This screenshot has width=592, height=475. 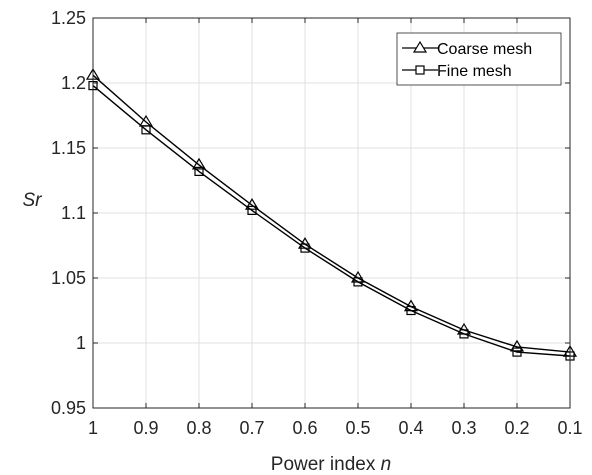 What do you see at coordinates (410, 428) in the screenshot?
I see `x-tick-label: 0.4` at bounding box center [410, 428].